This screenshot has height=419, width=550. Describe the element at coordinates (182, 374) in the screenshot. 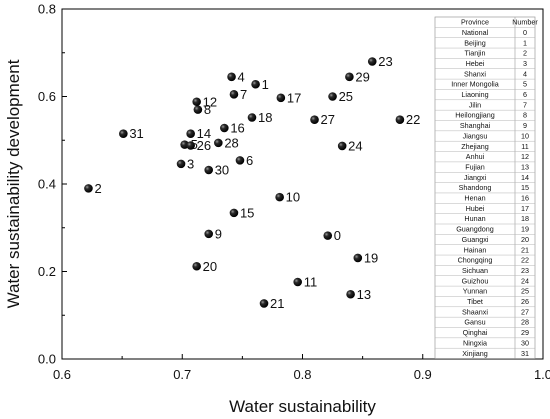

I see `x-tick-label: 0.7` at that location.